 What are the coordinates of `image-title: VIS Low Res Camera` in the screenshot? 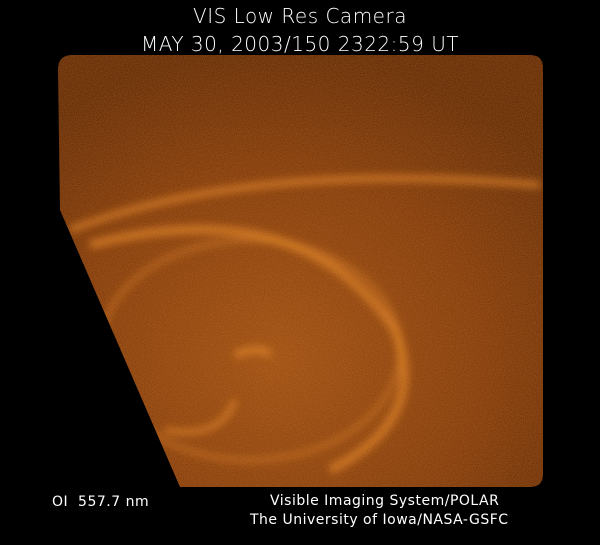 It's located at (300, 16).